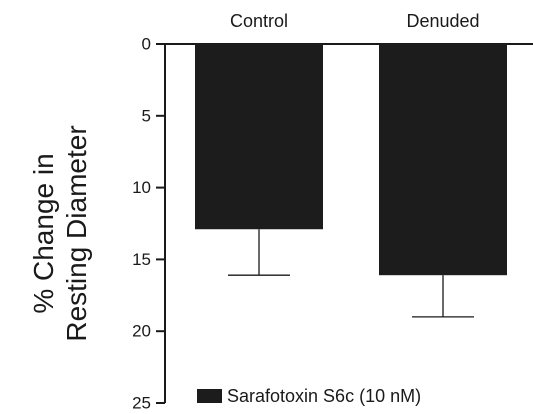 Image resolution: width=533 pixels, height=414 pixels. What do you see at coordinates (259, 21) in the screenshot?
I see `category-label-control: Control` at bounding box center [259, 21].